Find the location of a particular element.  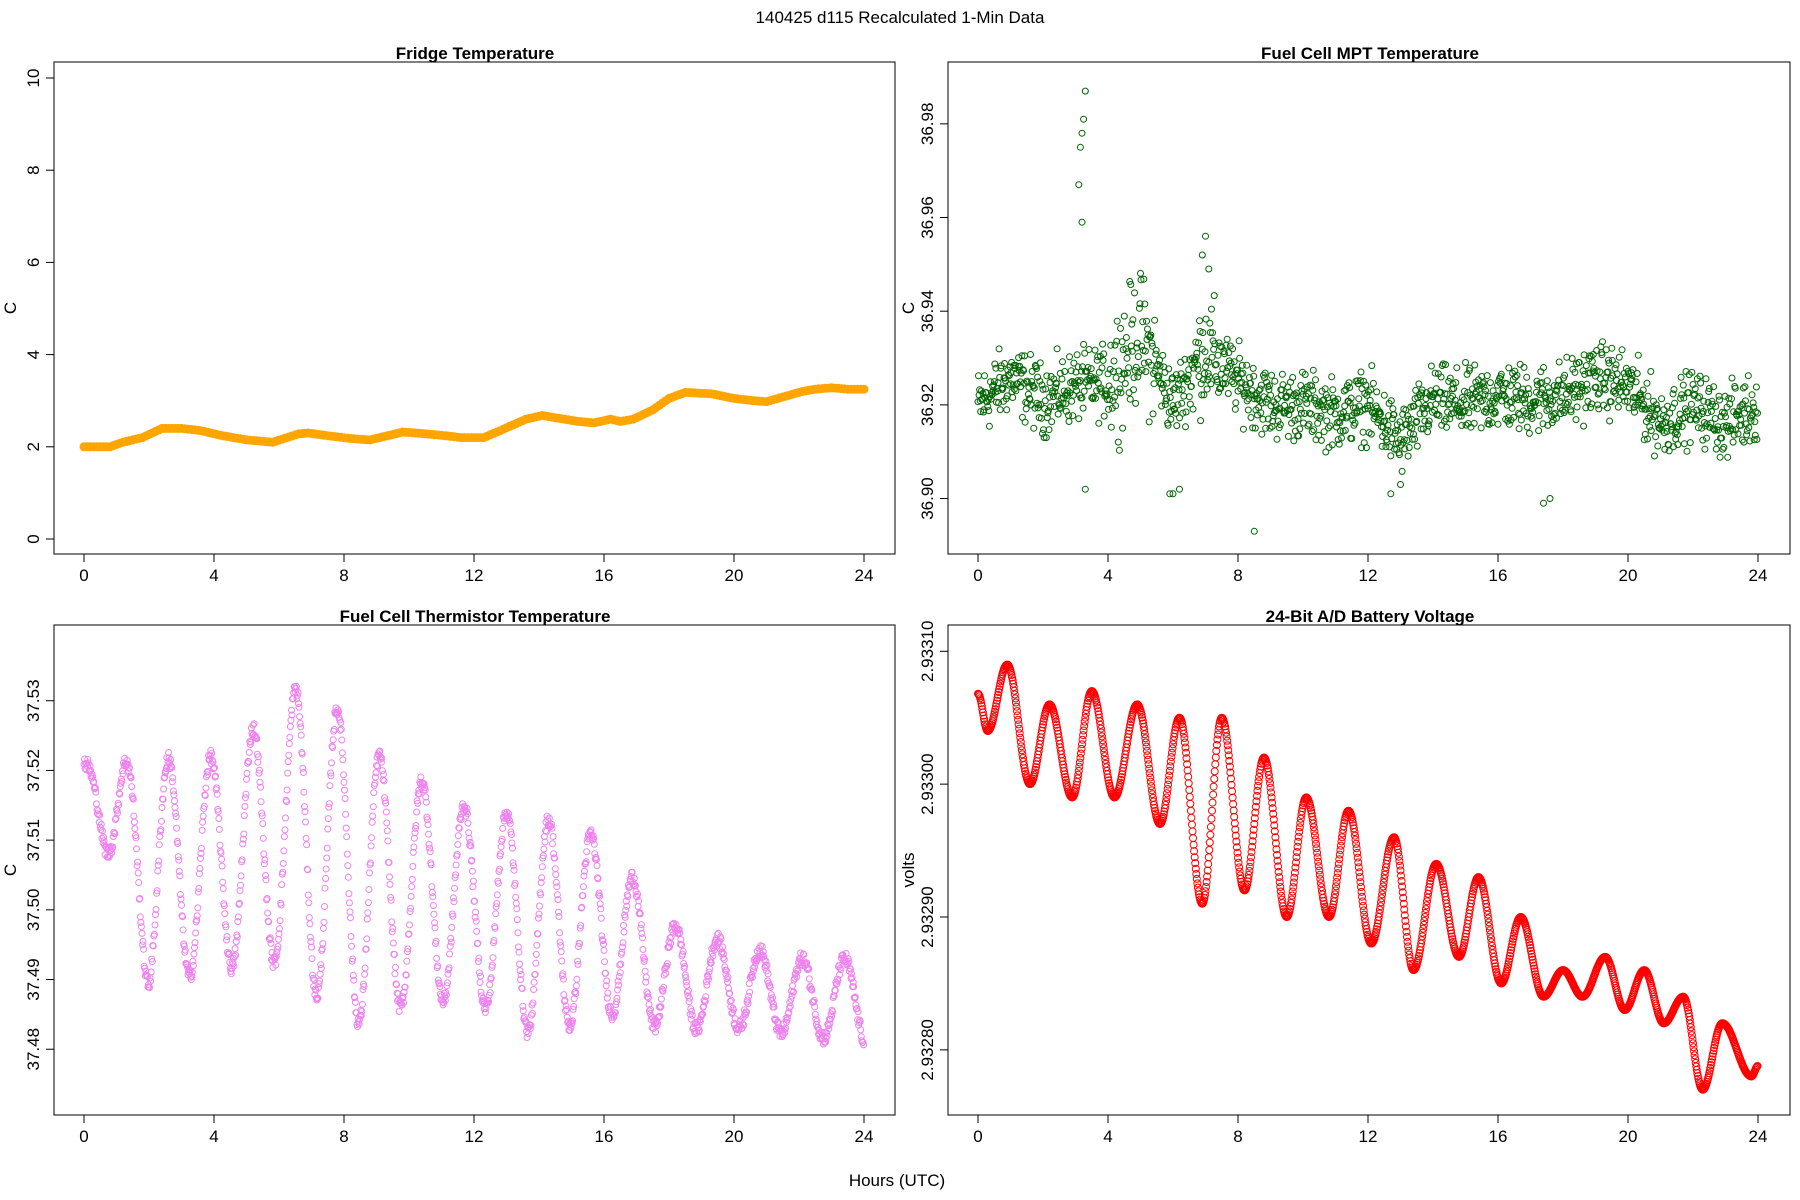

x-tick-label: 12 is located at coordinates (474, 1136).